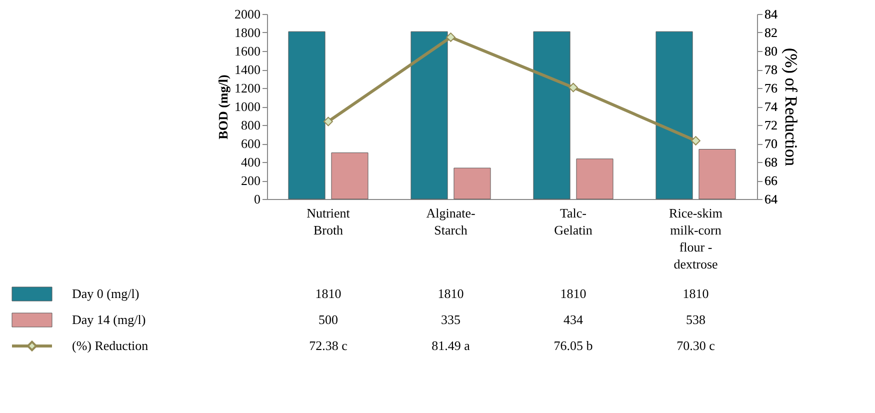 This screenshot has width=875, height=413. Describe the element at coordinates (771, 69) in the screenshot. I see `y2-tick-label: 78` at that location.